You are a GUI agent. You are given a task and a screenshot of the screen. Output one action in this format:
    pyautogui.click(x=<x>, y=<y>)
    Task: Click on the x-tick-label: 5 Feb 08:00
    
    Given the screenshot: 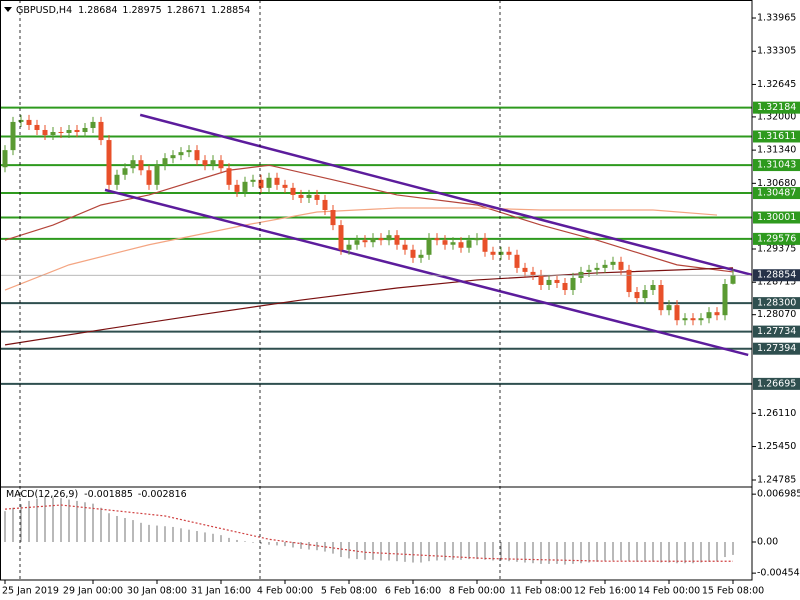 What is the action you would take?
    pyautogui.click(x=349, y=591)
    